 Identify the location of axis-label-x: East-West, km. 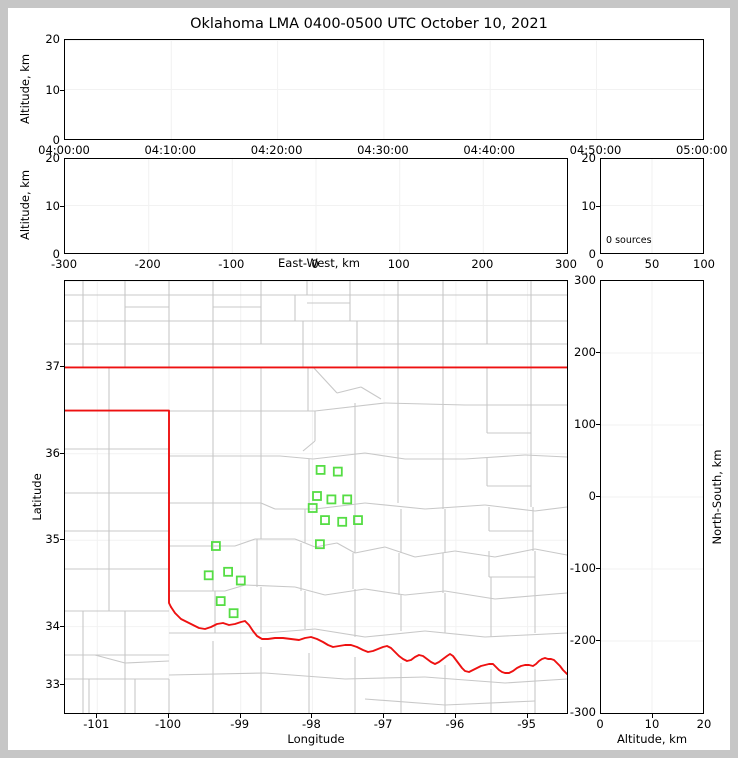
(319, 263).